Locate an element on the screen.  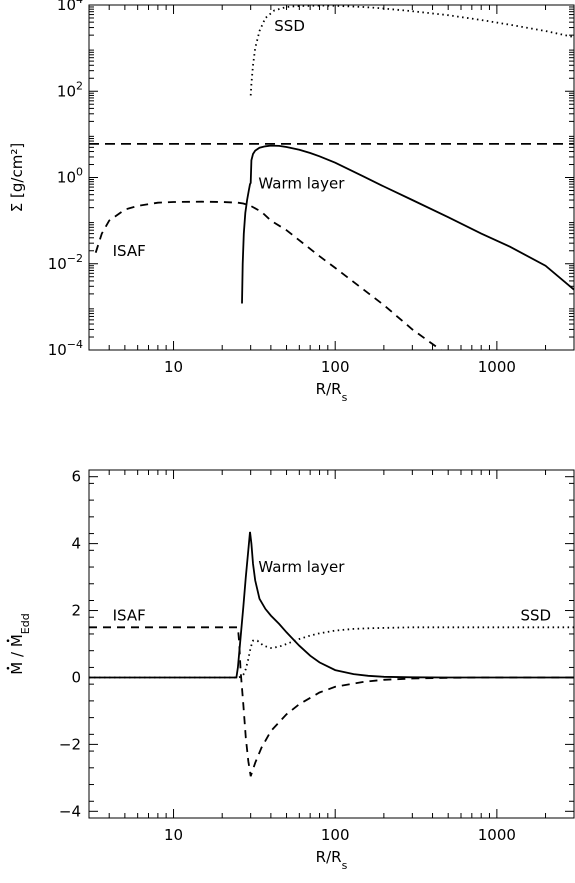
mdot-series-ssd is located at coordinates (331, 652).